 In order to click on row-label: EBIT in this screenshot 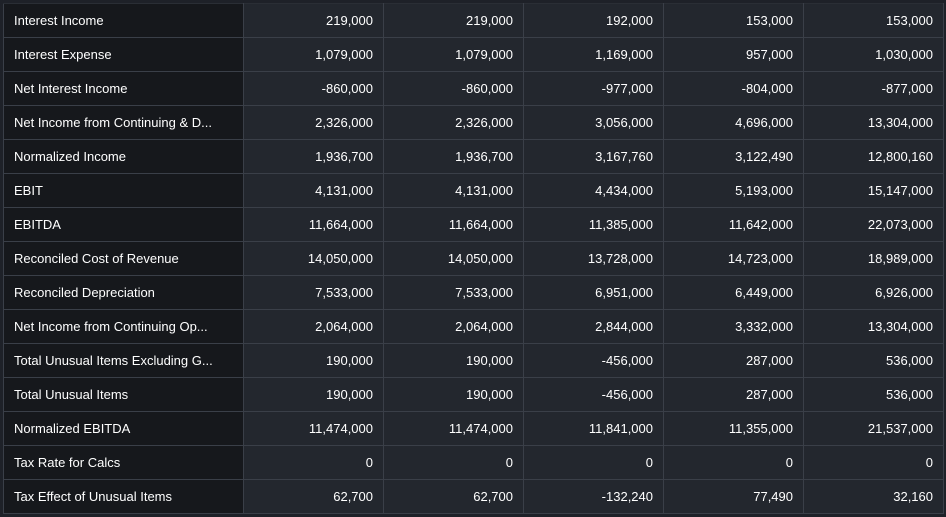, I will do `click(123, 190)`.